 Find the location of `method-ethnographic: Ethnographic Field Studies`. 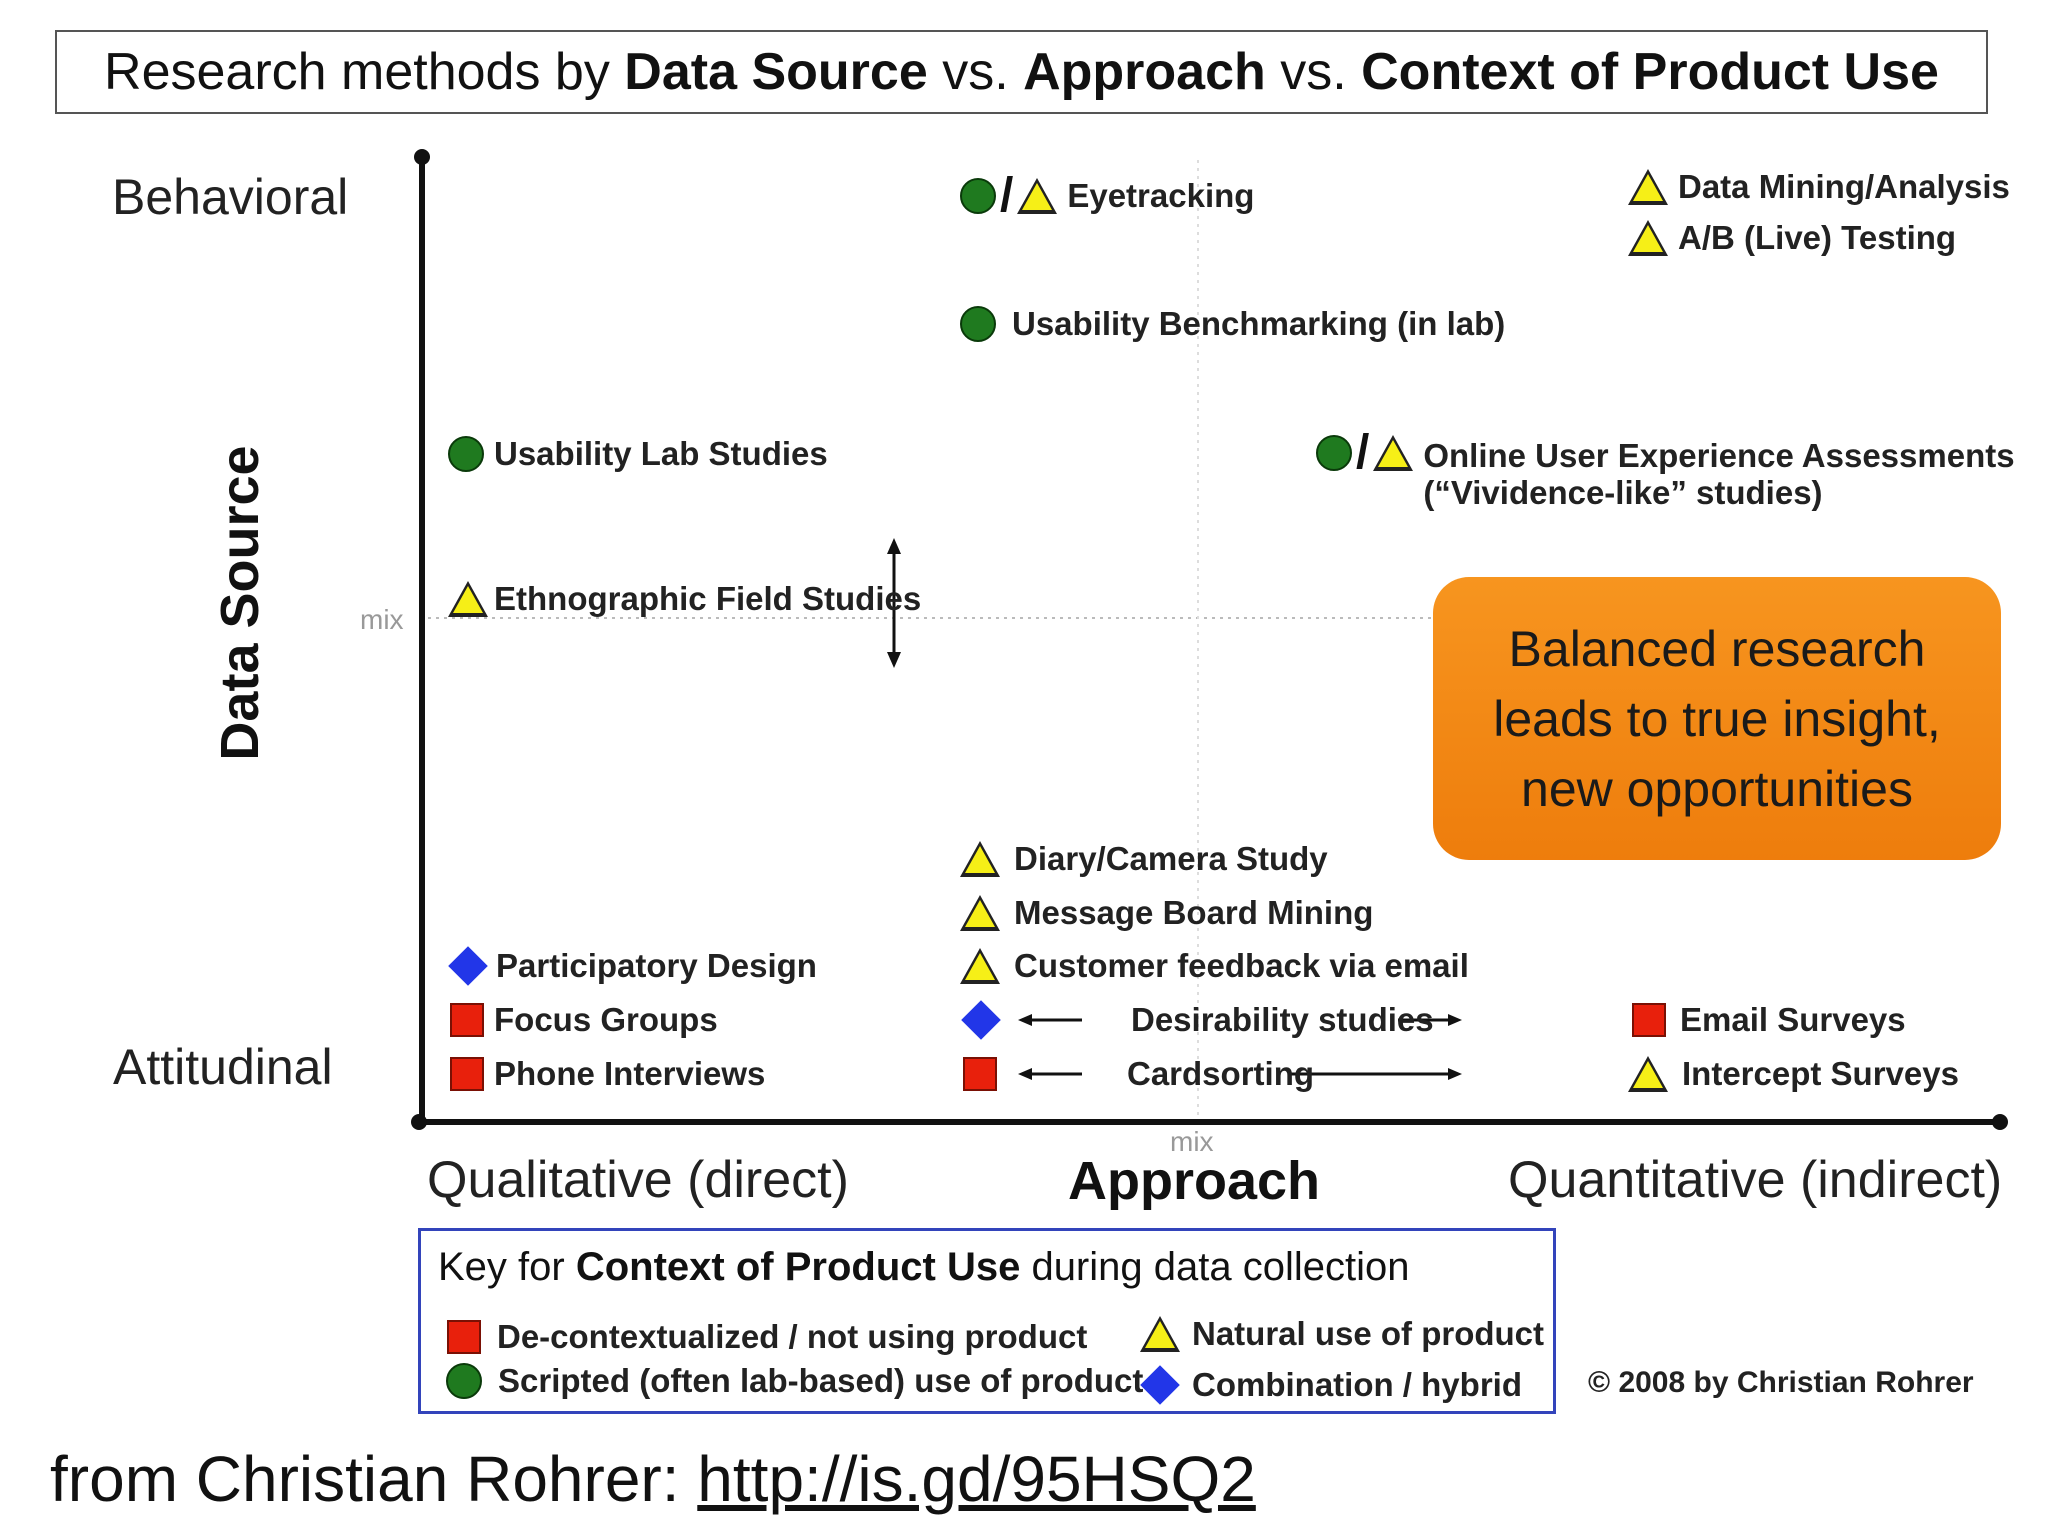

method-ethnographic: Ethnographic Field Studies is located at coordinates (684, 599).